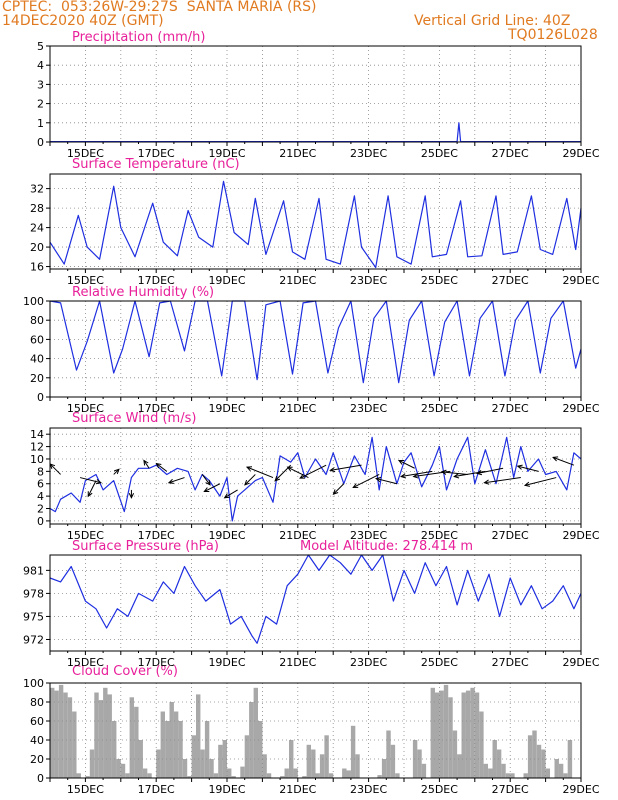 Image resolution: width=618 pixels, height=800 pixels. What do you see at coordinates (156, 408) in the screenshot?
I see `rh-xtick-label: 17DEC` at bounding box center [156, 408].